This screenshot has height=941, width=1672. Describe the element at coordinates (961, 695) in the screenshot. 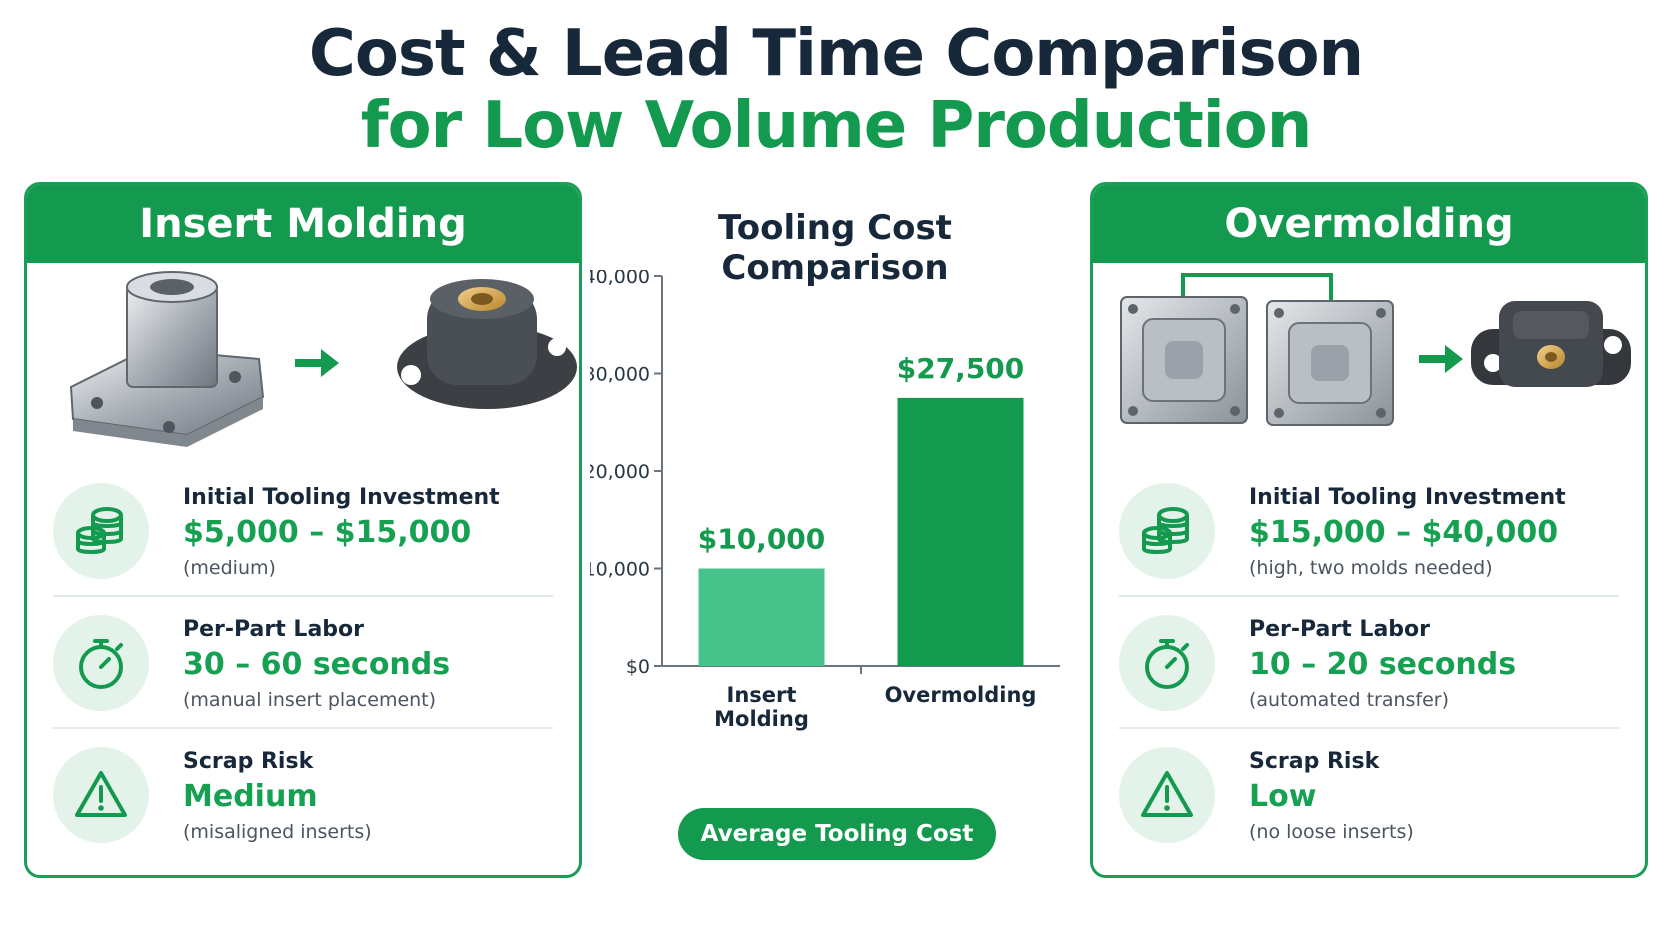

I see `x-category-label: Overmolding` at that location.